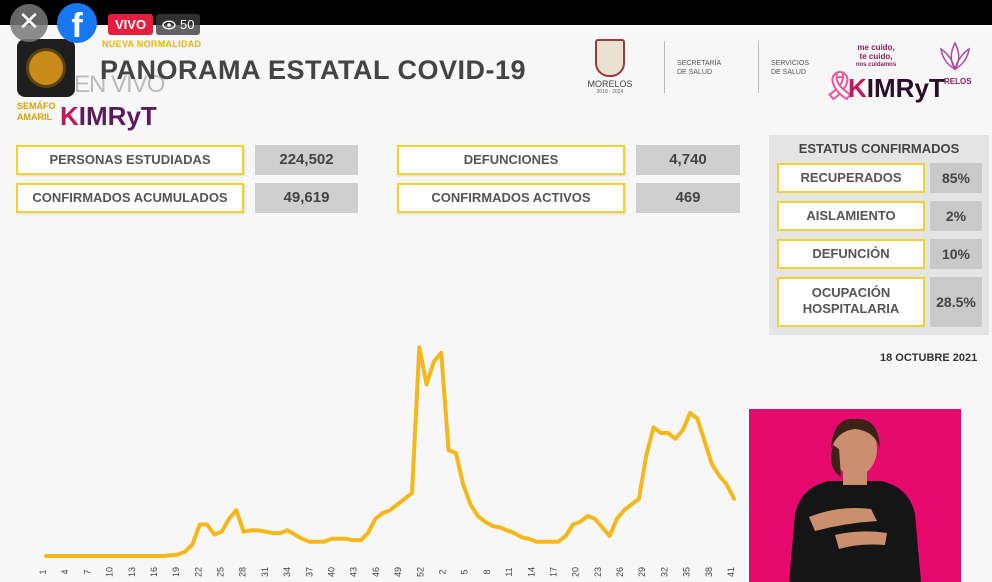  I want to click on imryt-logo: KIMRyT, so click(108, 116).